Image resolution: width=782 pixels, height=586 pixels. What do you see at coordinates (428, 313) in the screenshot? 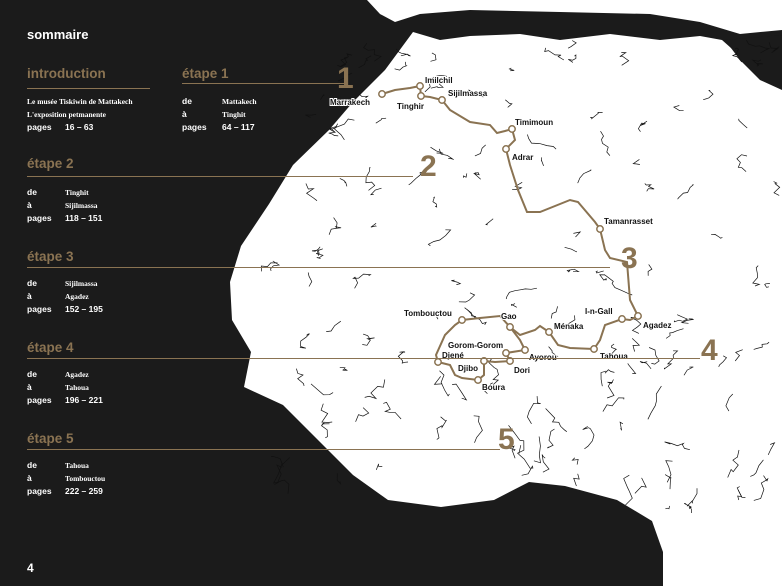
I see `city-label: Tombouctou` at bounding box center [428, 313].